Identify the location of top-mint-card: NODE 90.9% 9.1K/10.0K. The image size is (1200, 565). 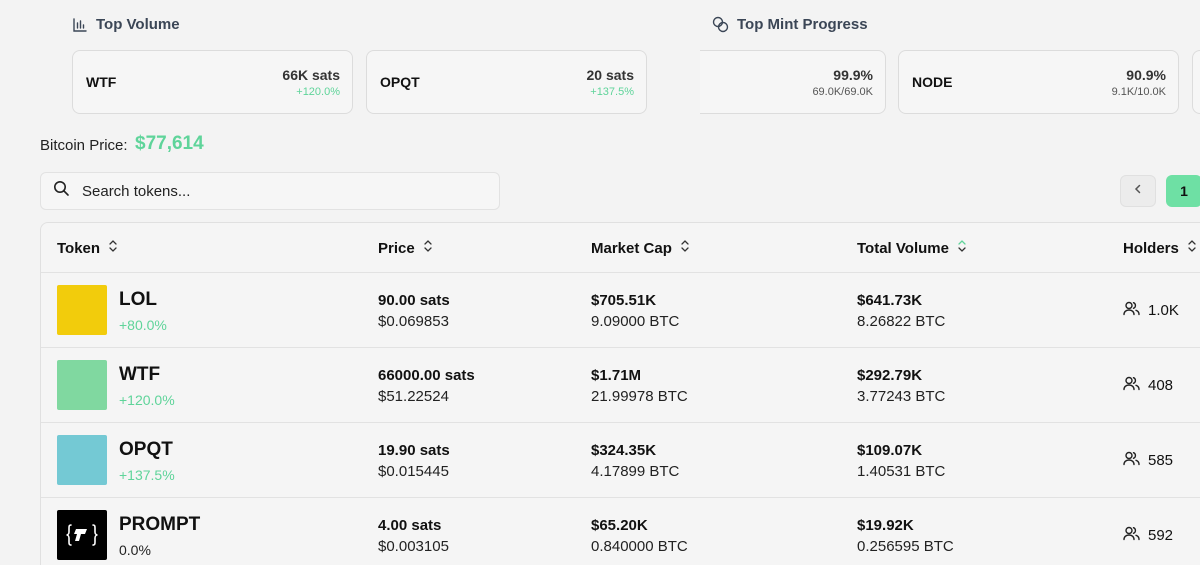
(1038, 82).